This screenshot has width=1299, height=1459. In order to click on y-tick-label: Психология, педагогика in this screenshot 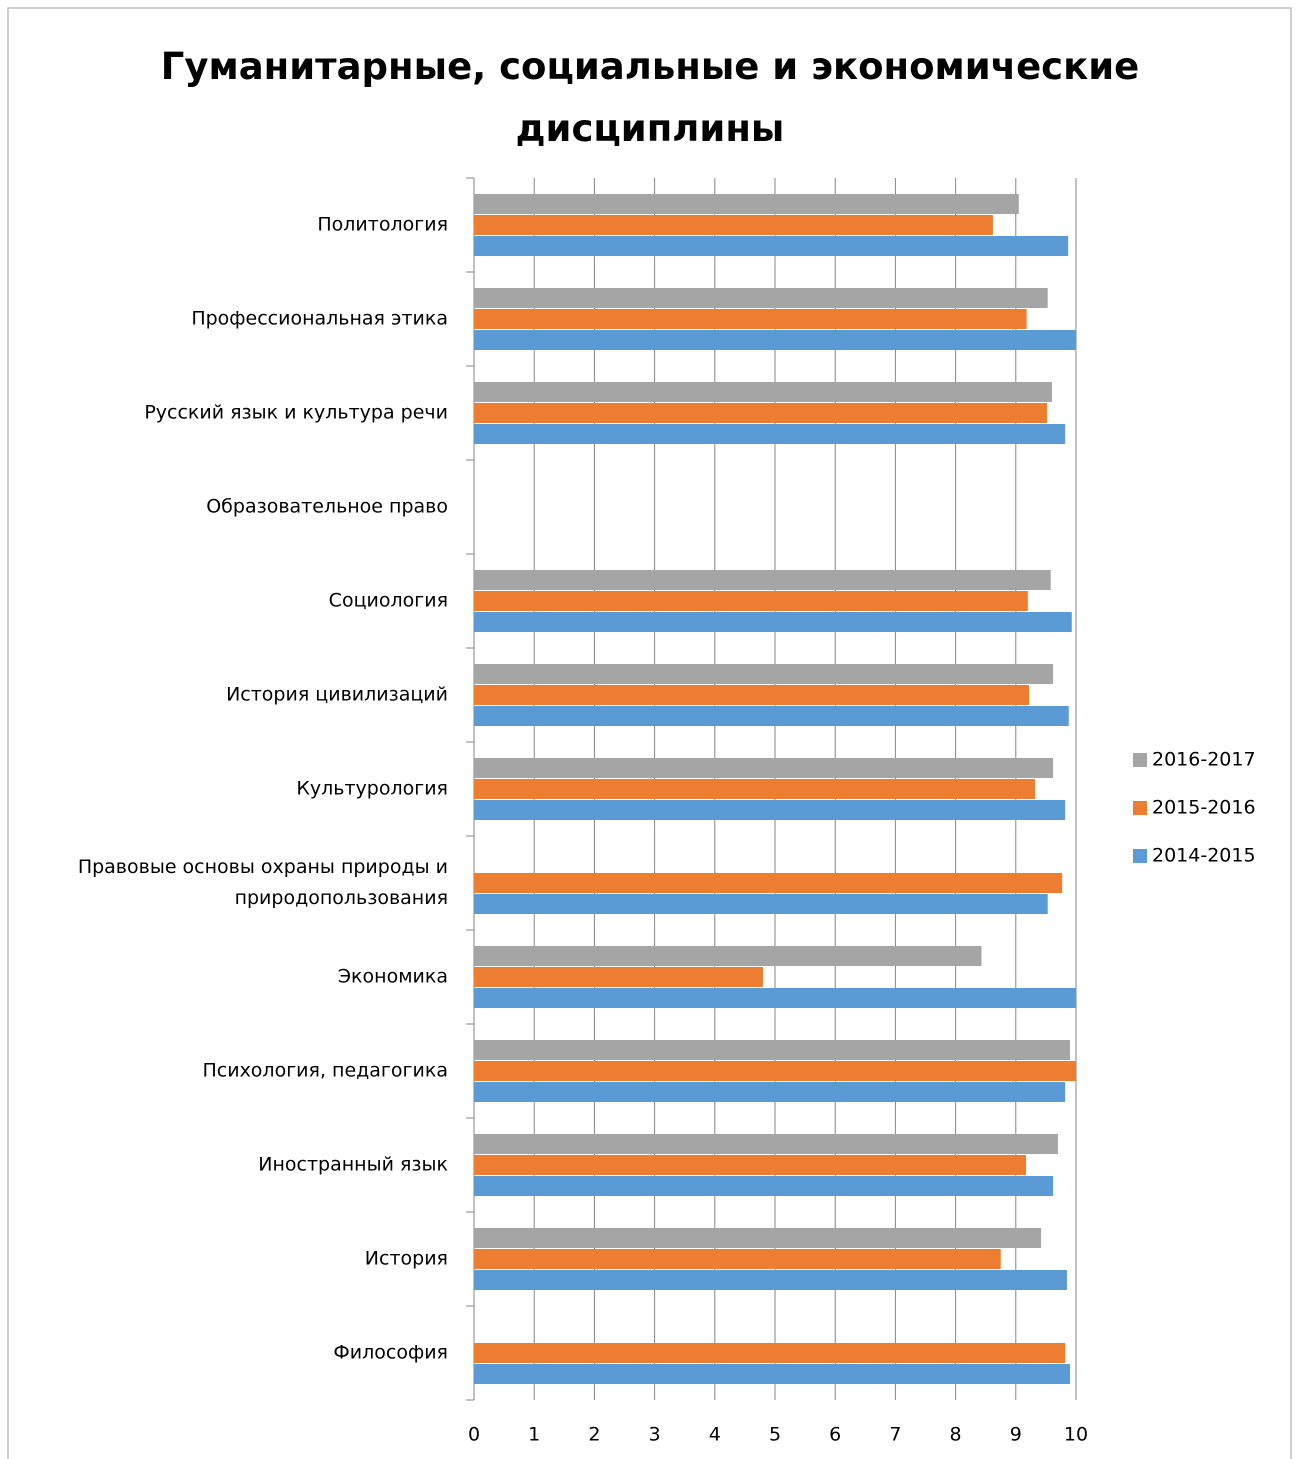, I will do `click(325, 1070)`.